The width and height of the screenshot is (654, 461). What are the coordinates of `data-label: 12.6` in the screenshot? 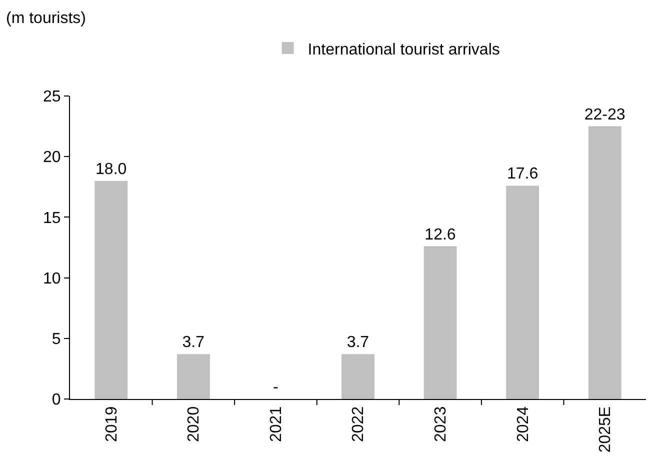 It's located at (440, 235).